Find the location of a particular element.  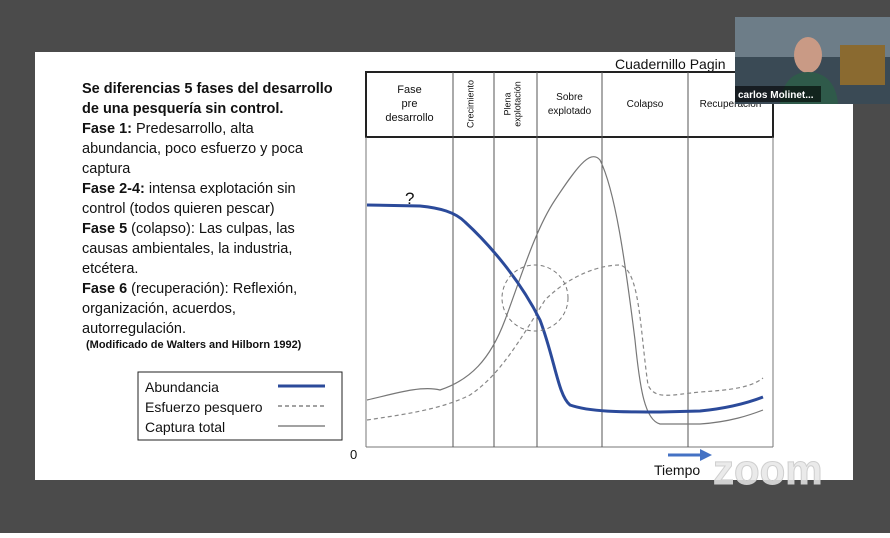

text: causas ambientales, la industria, is located at coordinates (187, 249).